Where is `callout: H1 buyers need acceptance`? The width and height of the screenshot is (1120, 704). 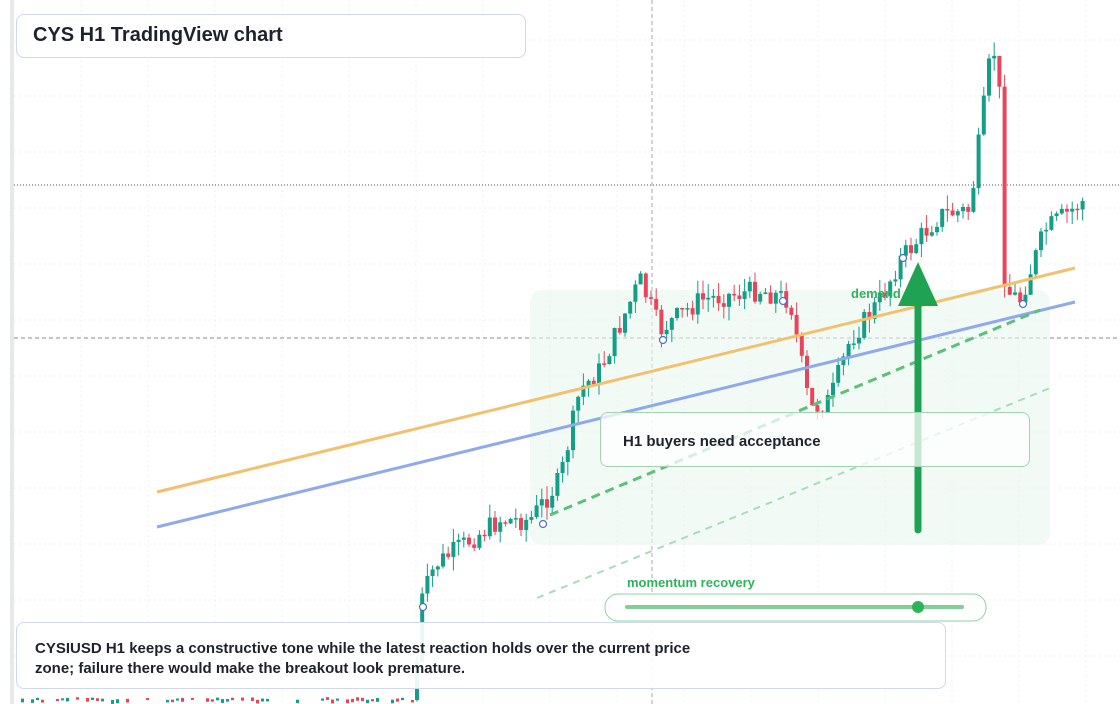 callout: H1 buyers need acceptance is located at coordinates (815, 439).